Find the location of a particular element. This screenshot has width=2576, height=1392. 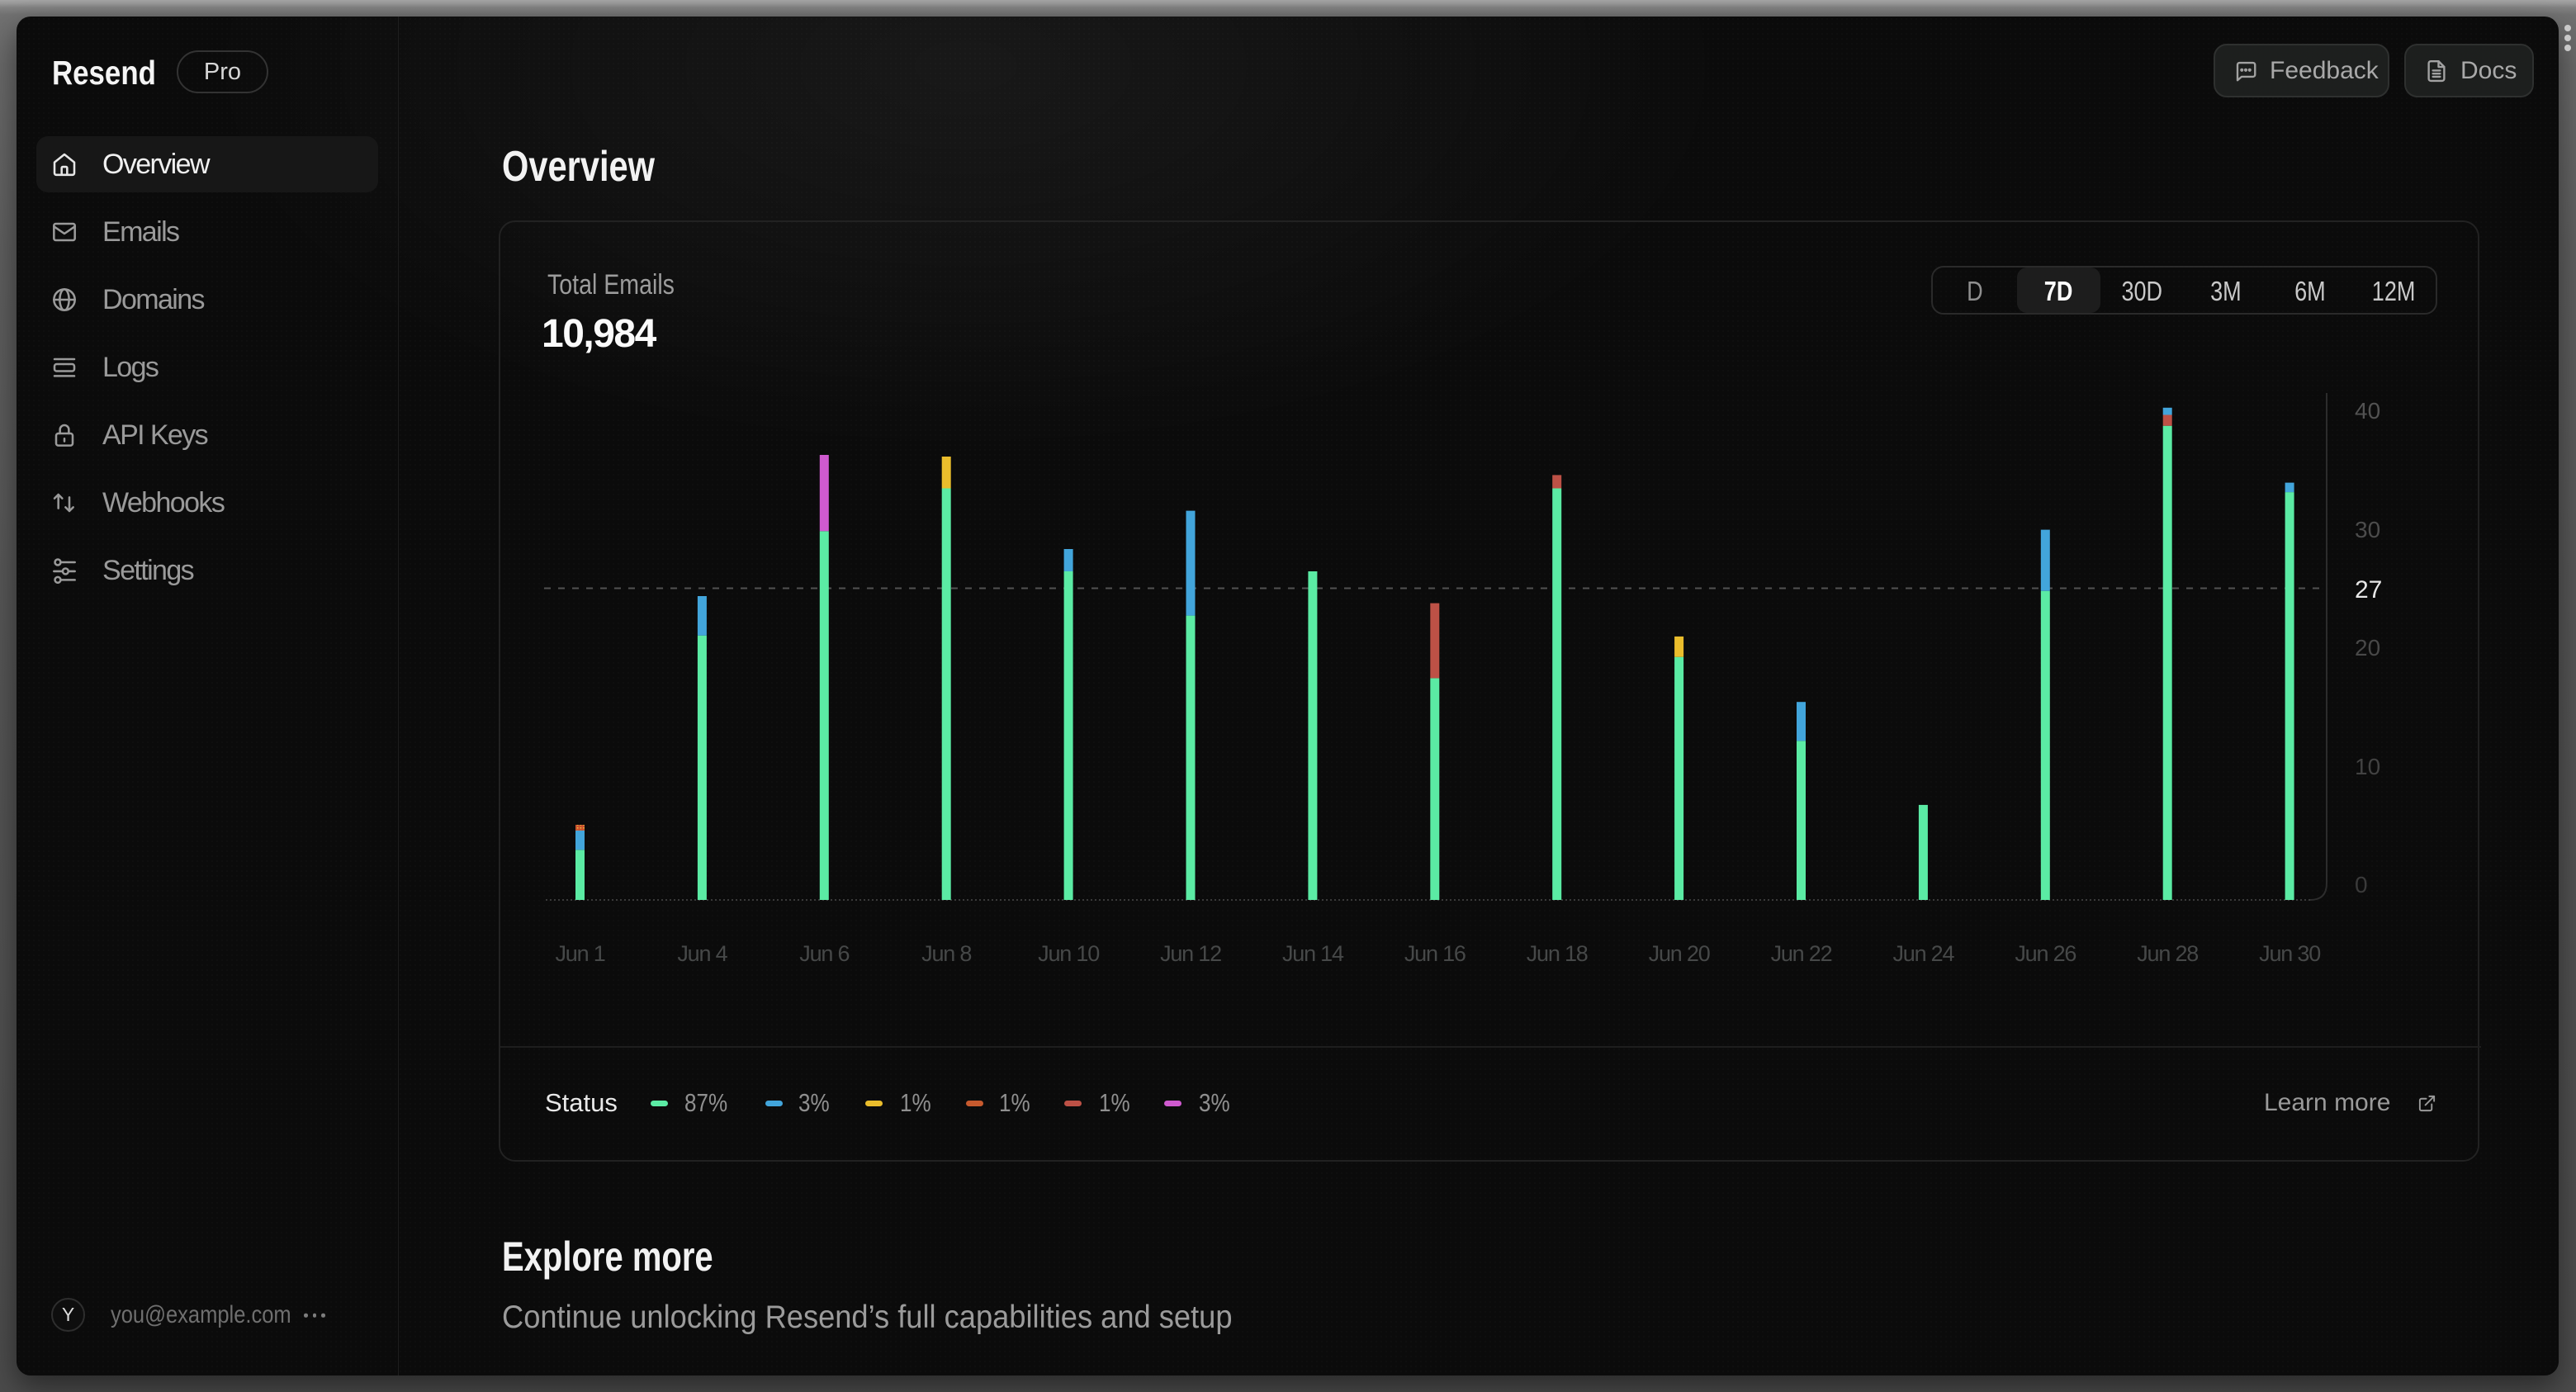

svg-text: Jun 8 is located at coordinates (946, 954).